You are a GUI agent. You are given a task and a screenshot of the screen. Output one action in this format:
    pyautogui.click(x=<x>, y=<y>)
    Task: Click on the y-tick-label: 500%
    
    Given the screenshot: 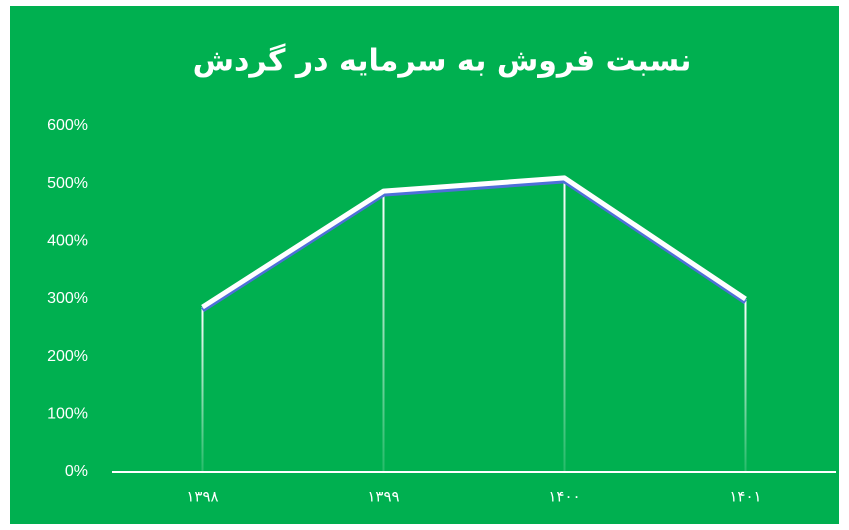 What is the action you would take?
    pyautogui.click(x=67, y=183)
    